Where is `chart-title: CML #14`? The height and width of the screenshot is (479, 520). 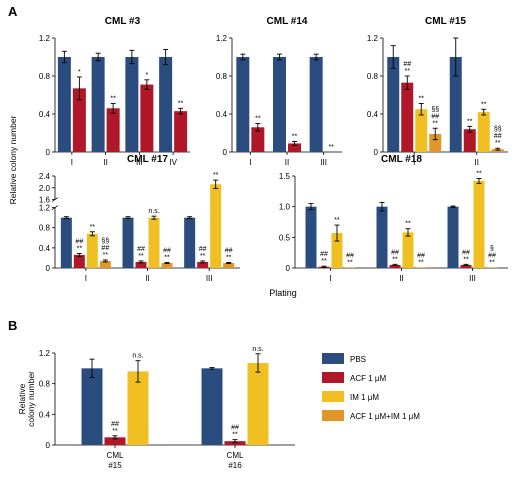 chart-title: CML #14 is located at coordinates (287, 21).